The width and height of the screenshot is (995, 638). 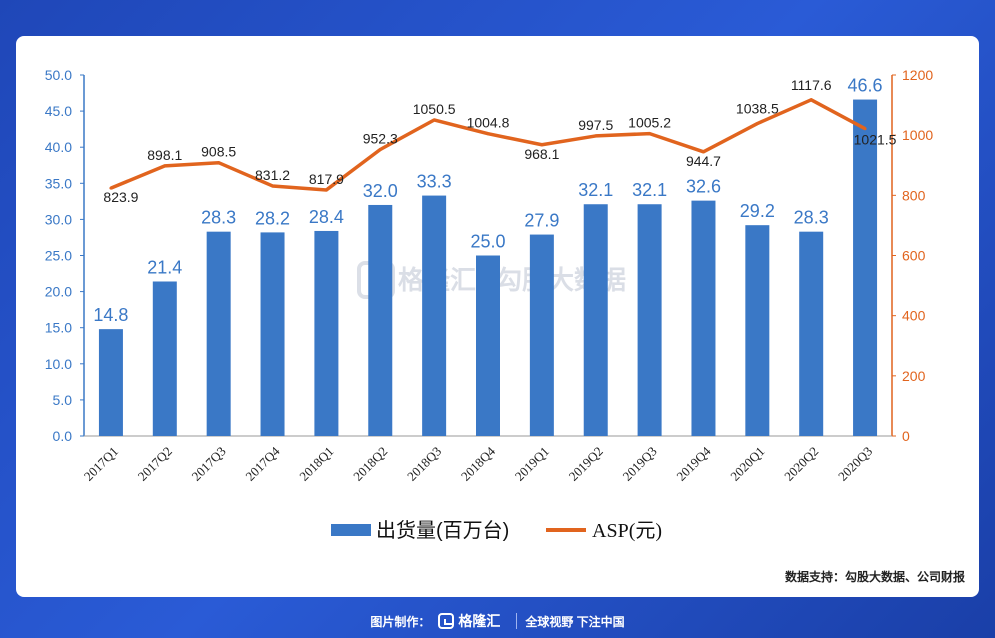 What do you see at coordinates (164, 267) in the screenshot?
I see `bar-value-label: 21.4` at bounding box center [164, 267].